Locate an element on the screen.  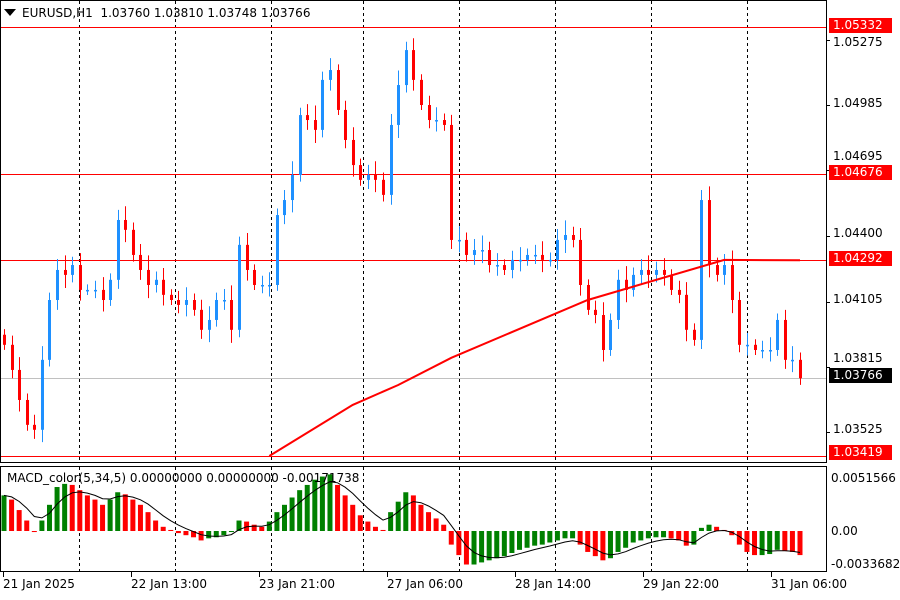
macd-tick: 0.00 is located at coordinates (844, 531).